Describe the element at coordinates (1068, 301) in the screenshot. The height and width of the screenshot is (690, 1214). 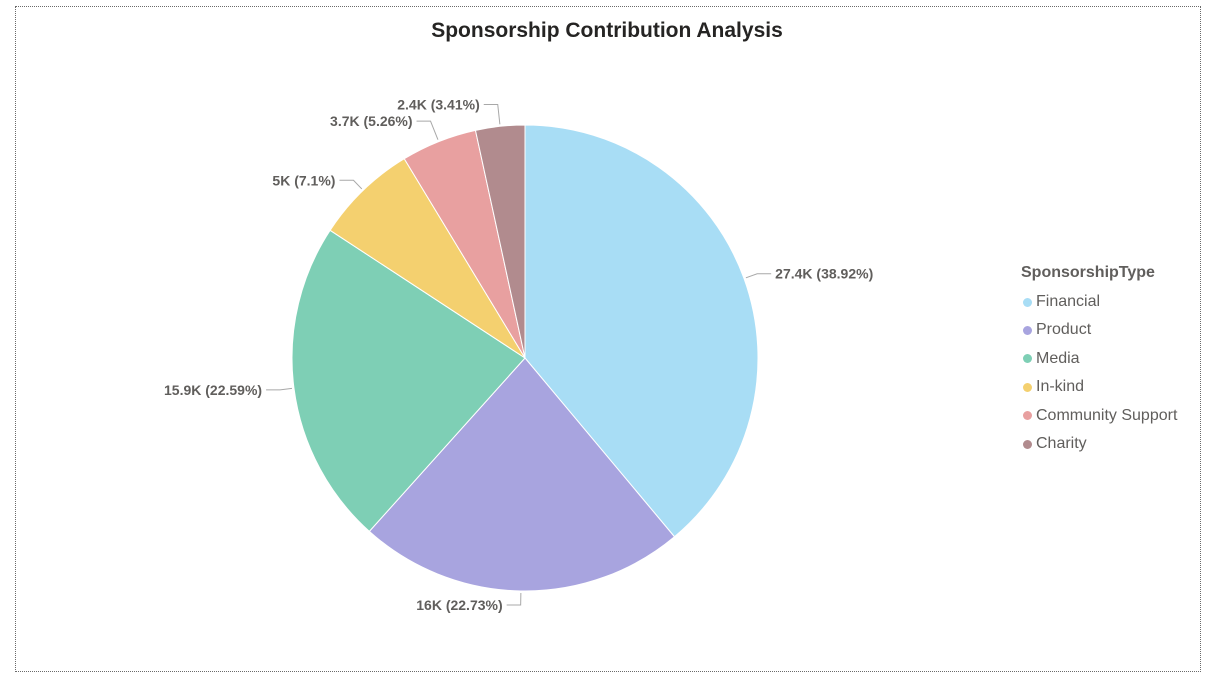
I see `legend-label: Financial` at that location.